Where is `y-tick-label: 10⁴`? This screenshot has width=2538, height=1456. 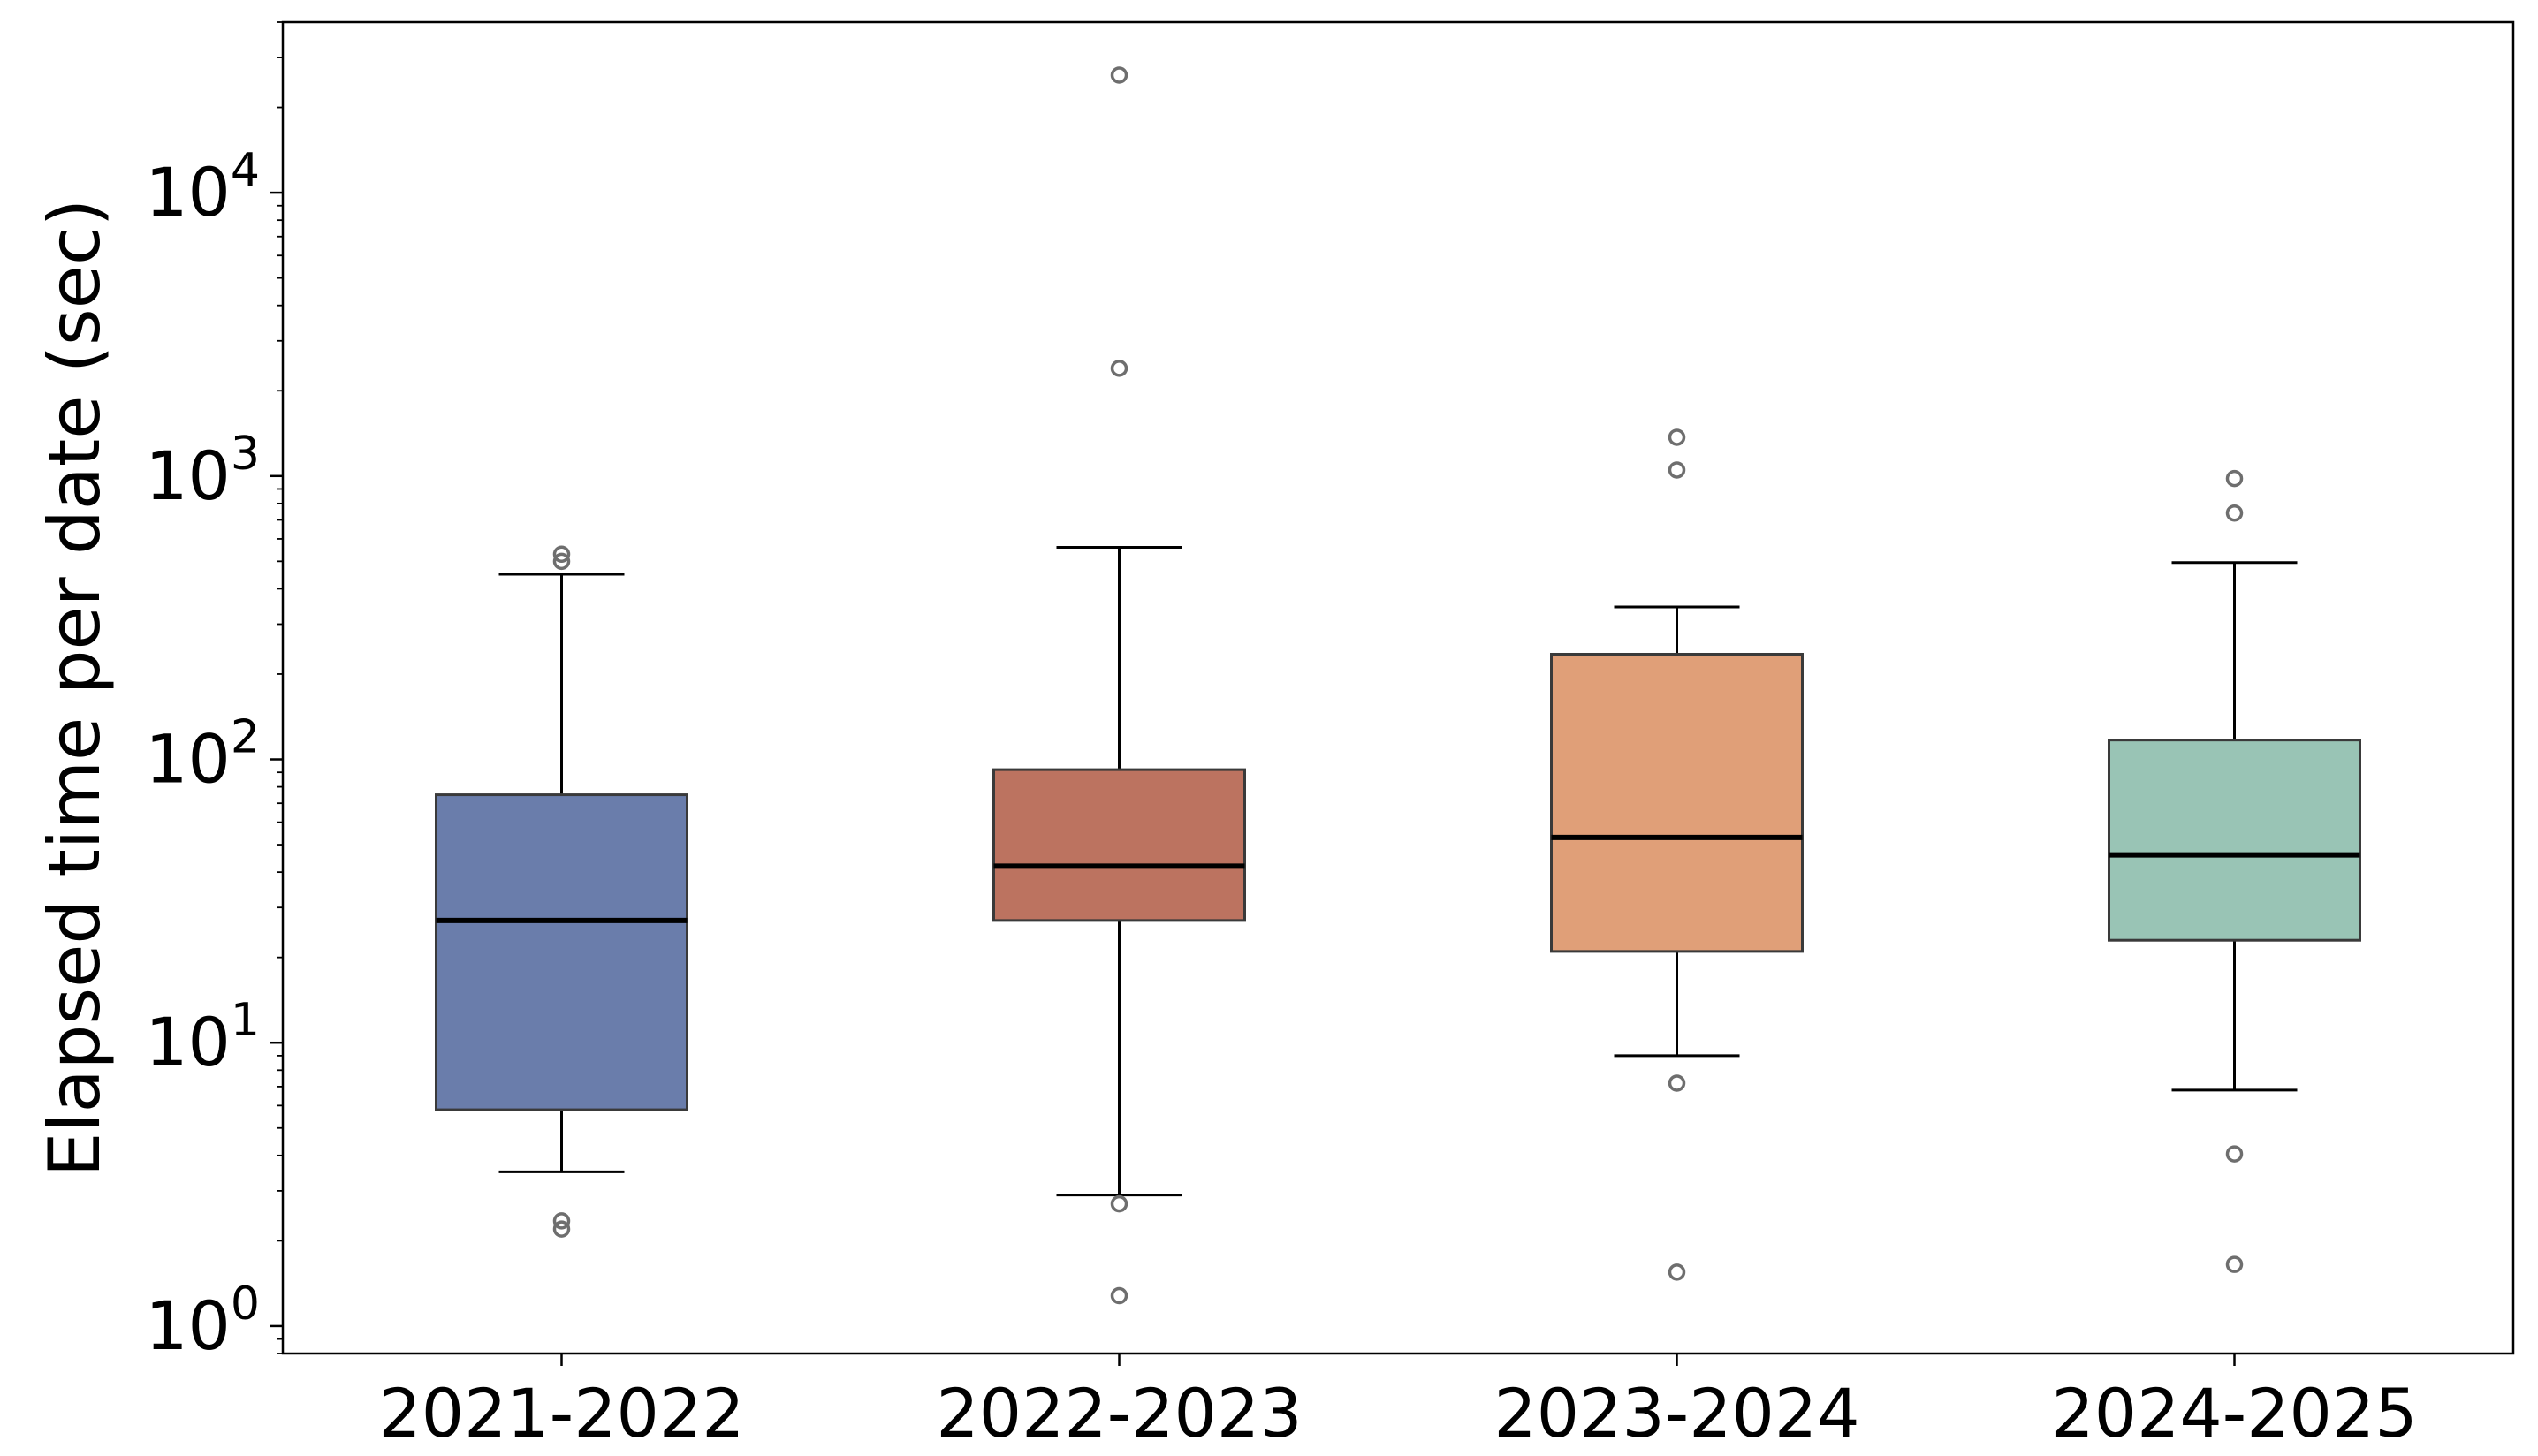 y-tick-label: 10⁴ is located at coordinates (202, 187).